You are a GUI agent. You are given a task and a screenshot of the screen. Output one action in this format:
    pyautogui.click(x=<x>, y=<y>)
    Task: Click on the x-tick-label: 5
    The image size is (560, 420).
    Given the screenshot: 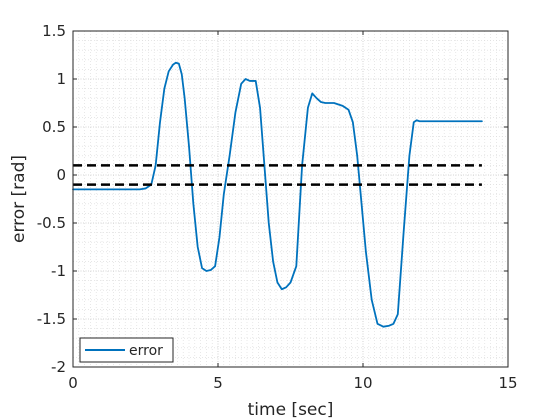 What is the action you would take?
    pyautogui.click(x=218, y=383)
    